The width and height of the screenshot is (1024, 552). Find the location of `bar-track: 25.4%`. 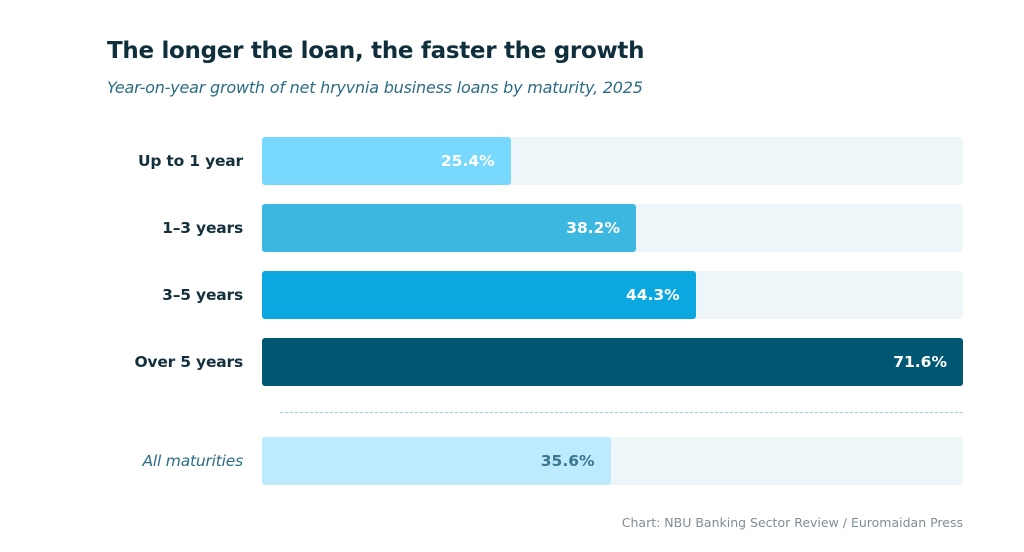

bar-track: 25.4% is located at coordinates (612, 161).